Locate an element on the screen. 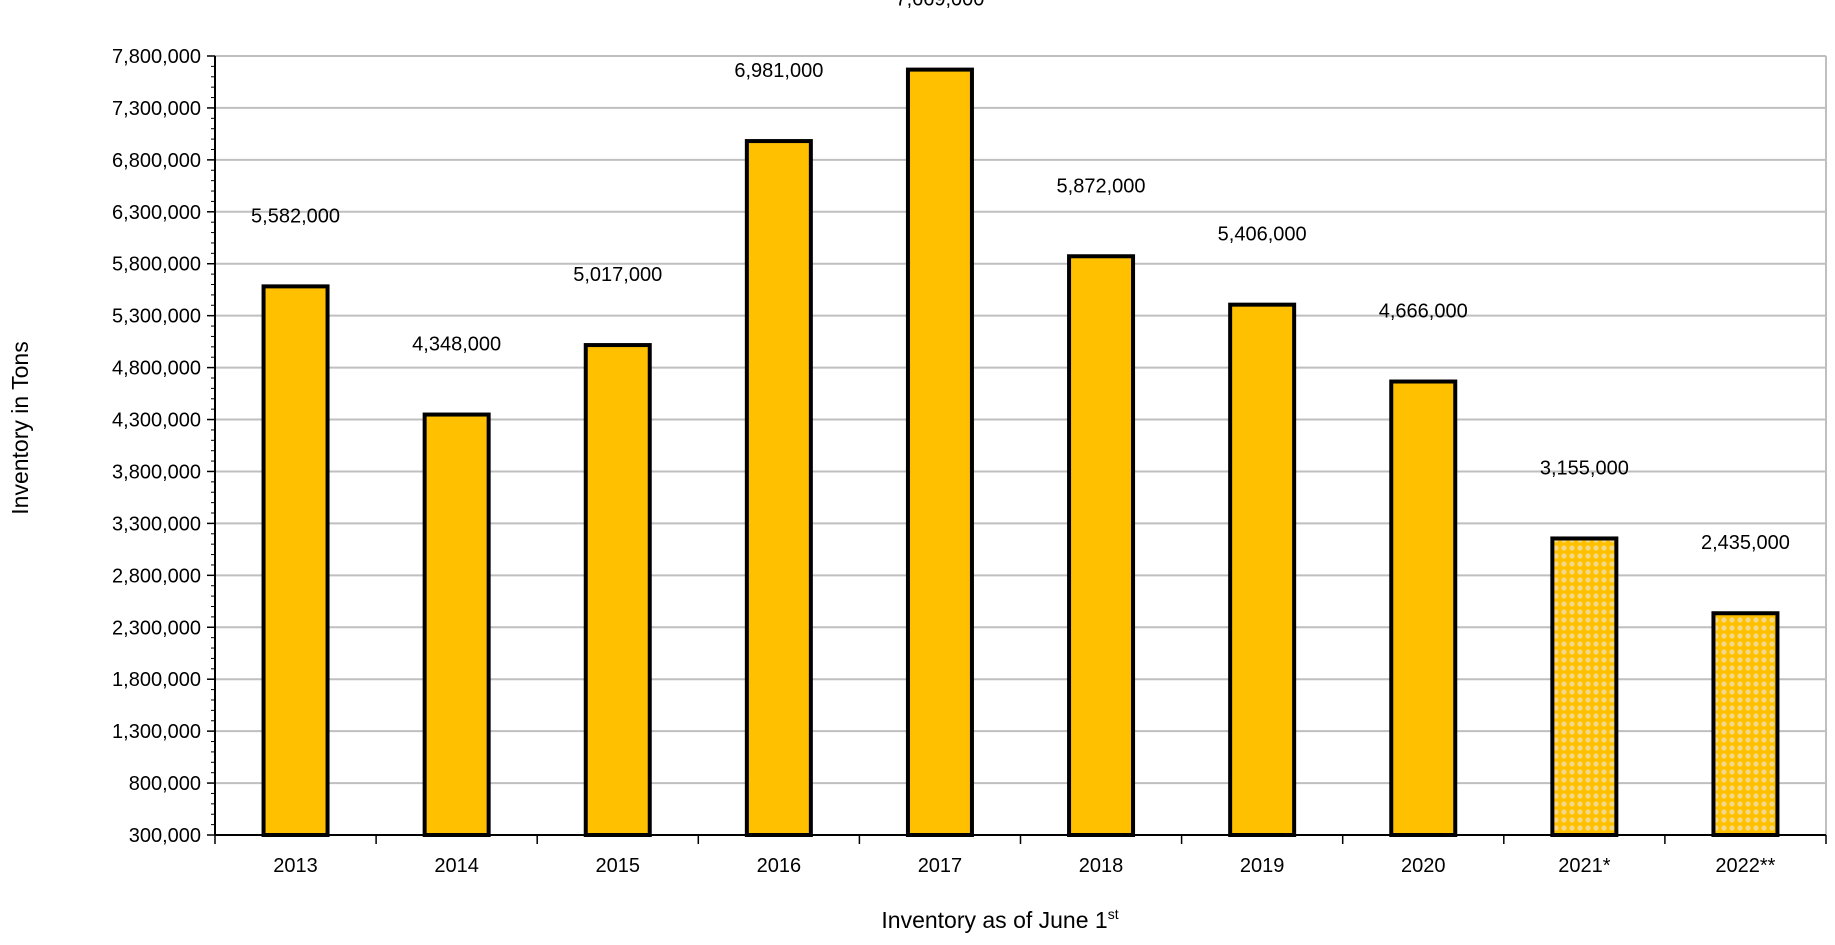 This screenshot has width=1835, height=945. bar-2022 is located at coordinates (1745, 724).